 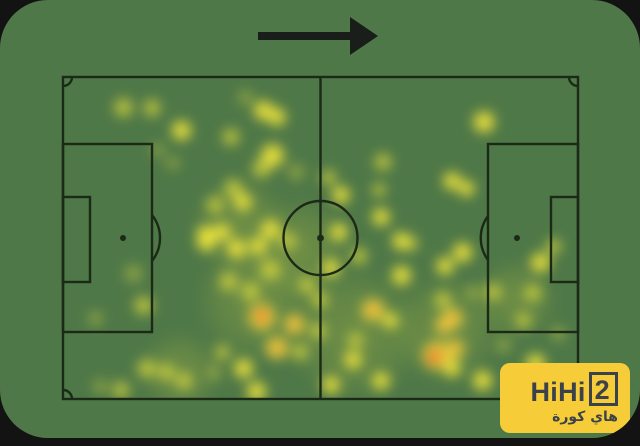 I want to click on logo-brand: HiHi 2, so click(x=574, y=389).